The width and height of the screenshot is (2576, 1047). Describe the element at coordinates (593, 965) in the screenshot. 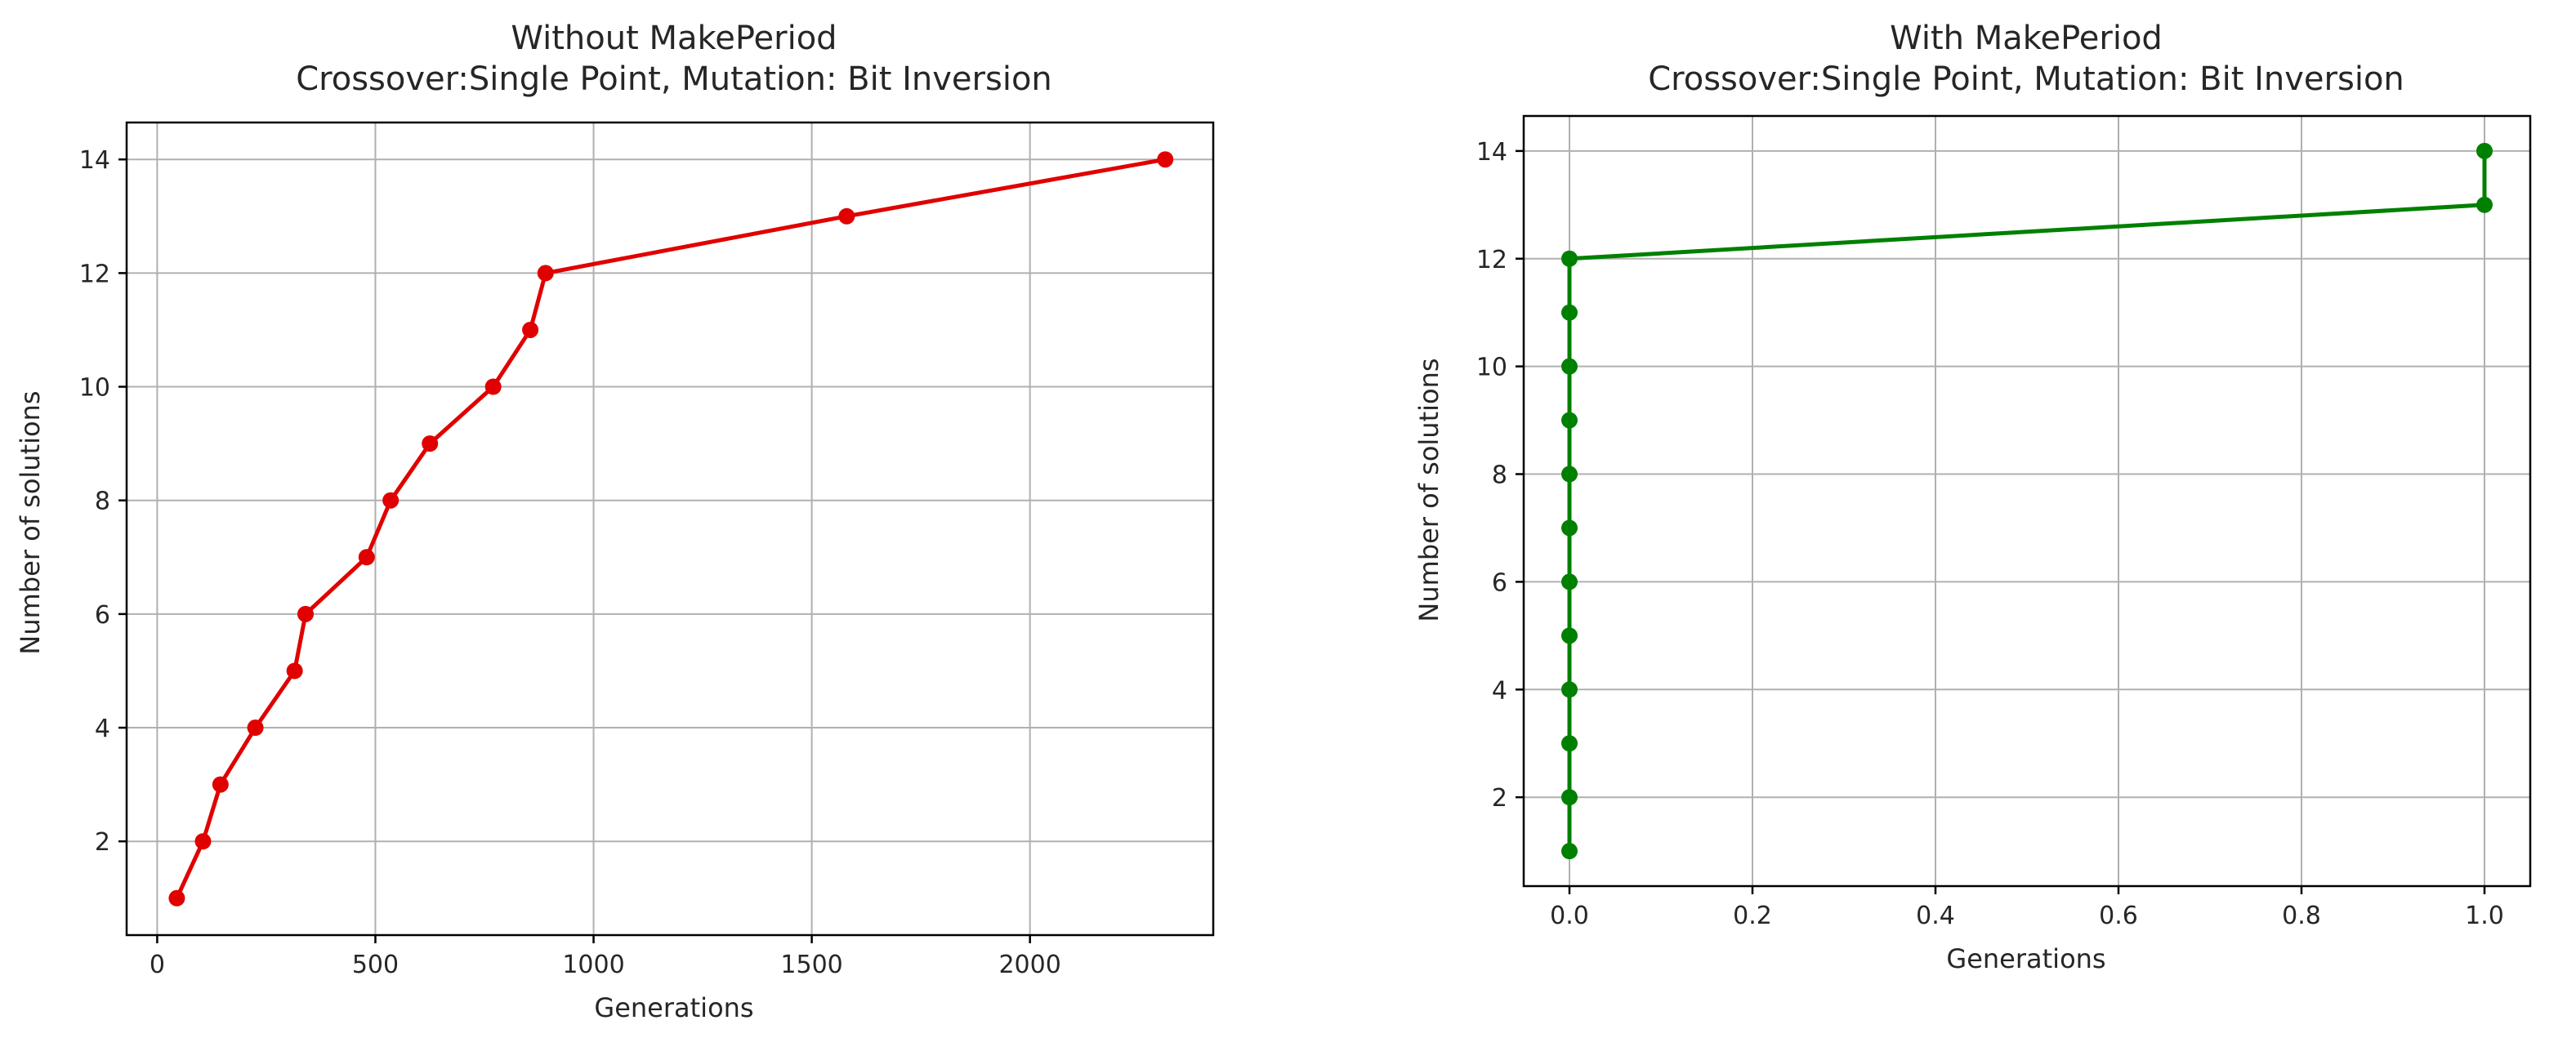

I see `x-tick-label: 1000` at that location.